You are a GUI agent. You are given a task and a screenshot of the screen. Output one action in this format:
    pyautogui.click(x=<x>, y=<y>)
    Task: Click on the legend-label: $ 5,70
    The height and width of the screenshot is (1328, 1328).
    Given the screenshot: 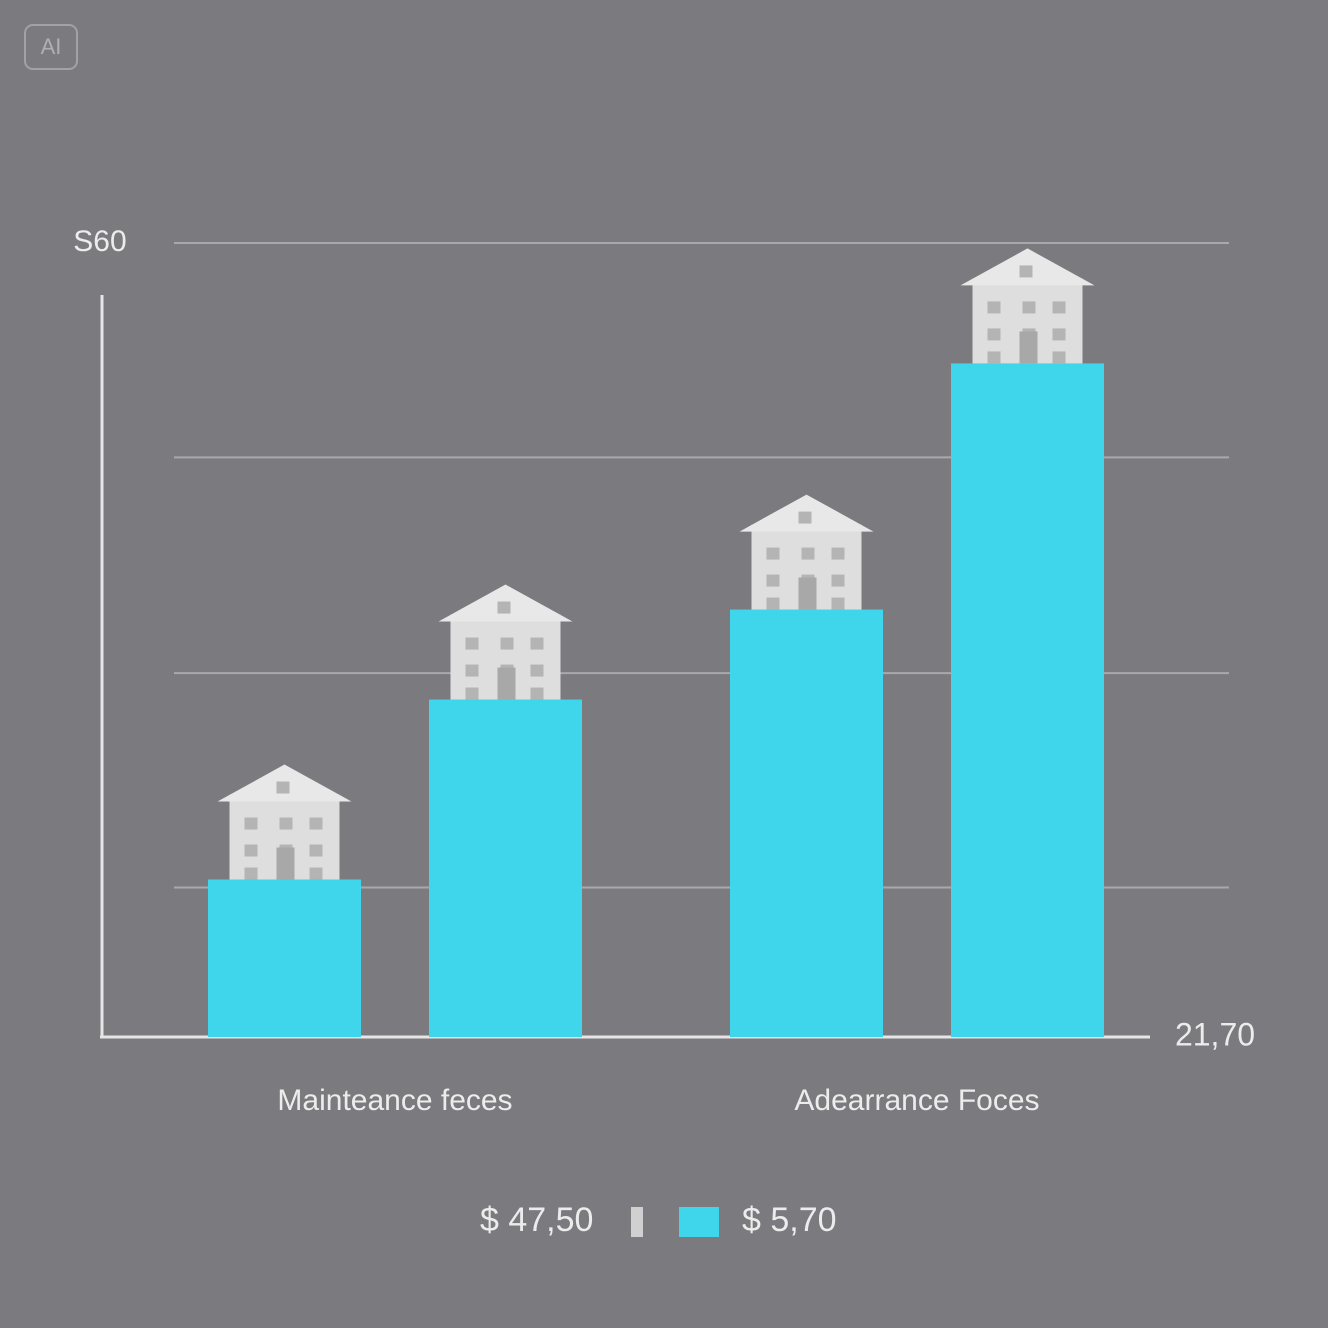 What is the action you would take?
    pyautogui.click(x=789, y=1220)
    